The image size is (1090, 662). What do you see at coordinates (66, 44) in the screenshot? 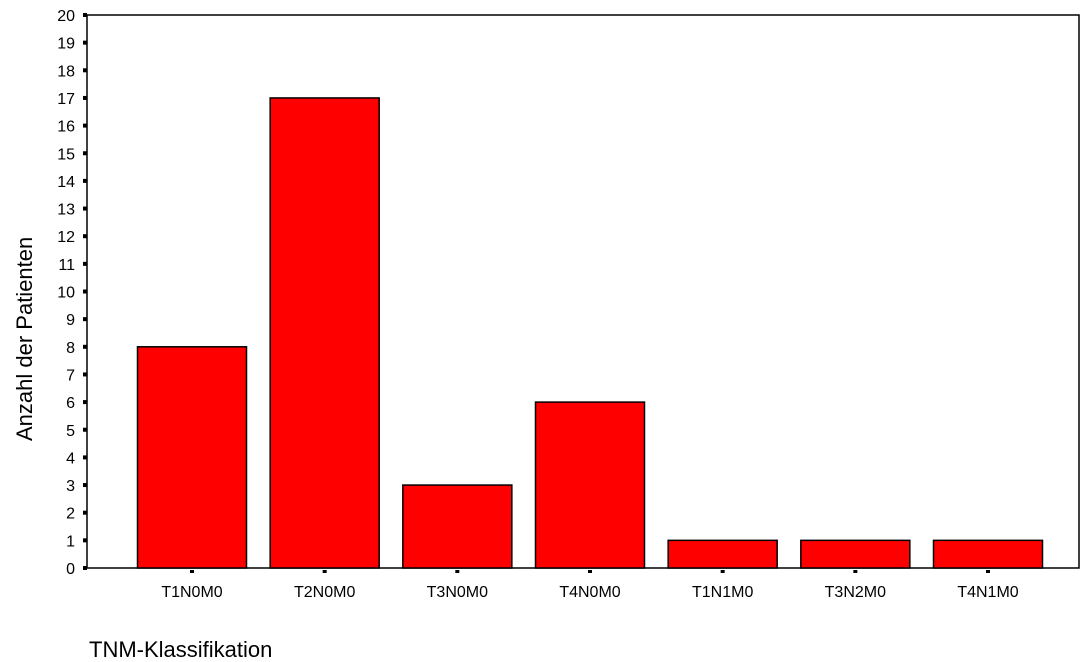
I see `y-tick-label: 19` at bounding box center [66, 44].